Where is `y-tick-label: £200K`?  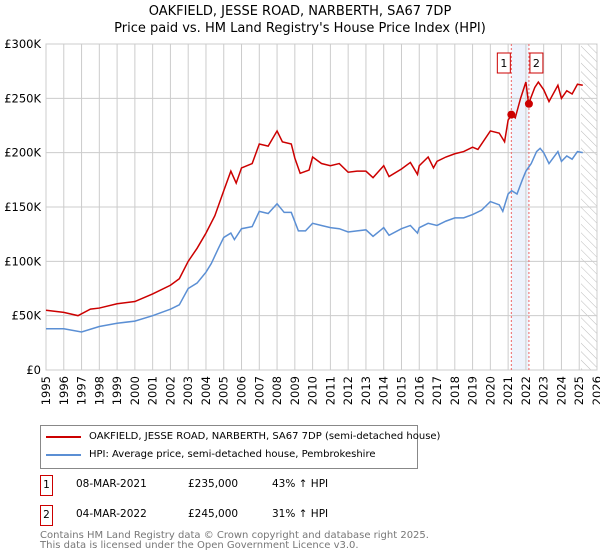 y-tick-label: £200K is located at coordinates (22, 153).